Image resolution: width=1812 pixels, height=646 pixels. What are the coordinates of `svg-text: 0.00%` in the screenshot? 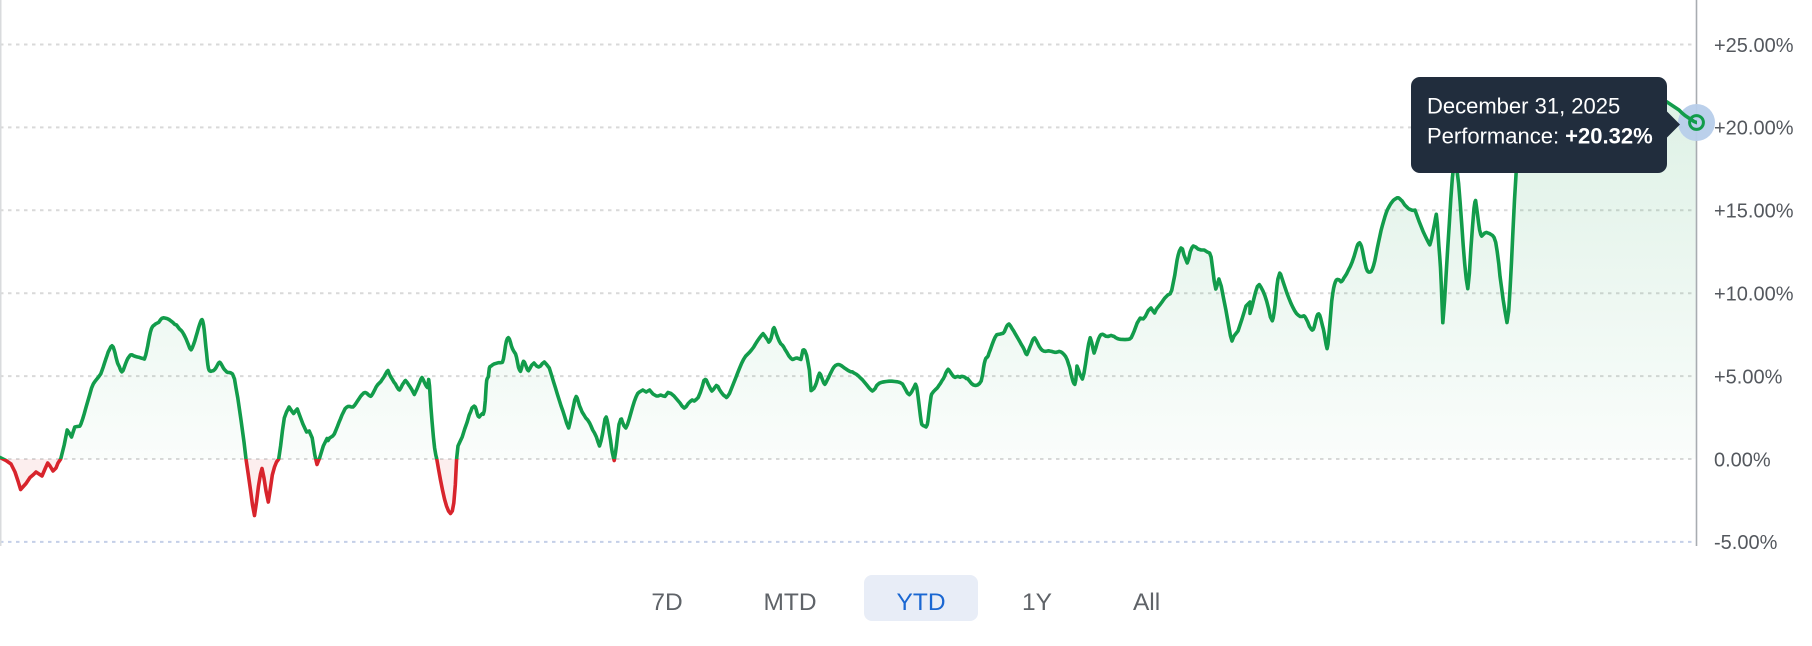 It's located at (1742, 460).